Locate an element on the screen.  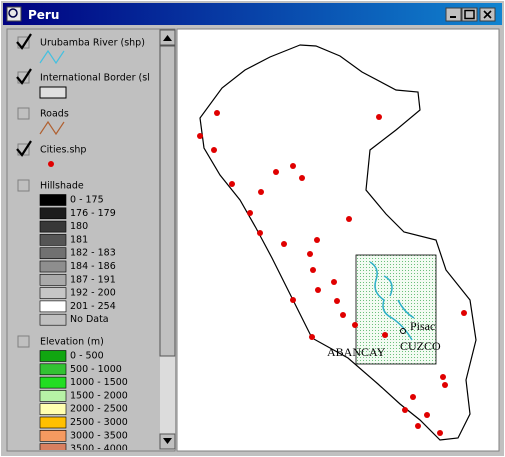
class-label: 192 - 200 is located at coordinates (93, 293).